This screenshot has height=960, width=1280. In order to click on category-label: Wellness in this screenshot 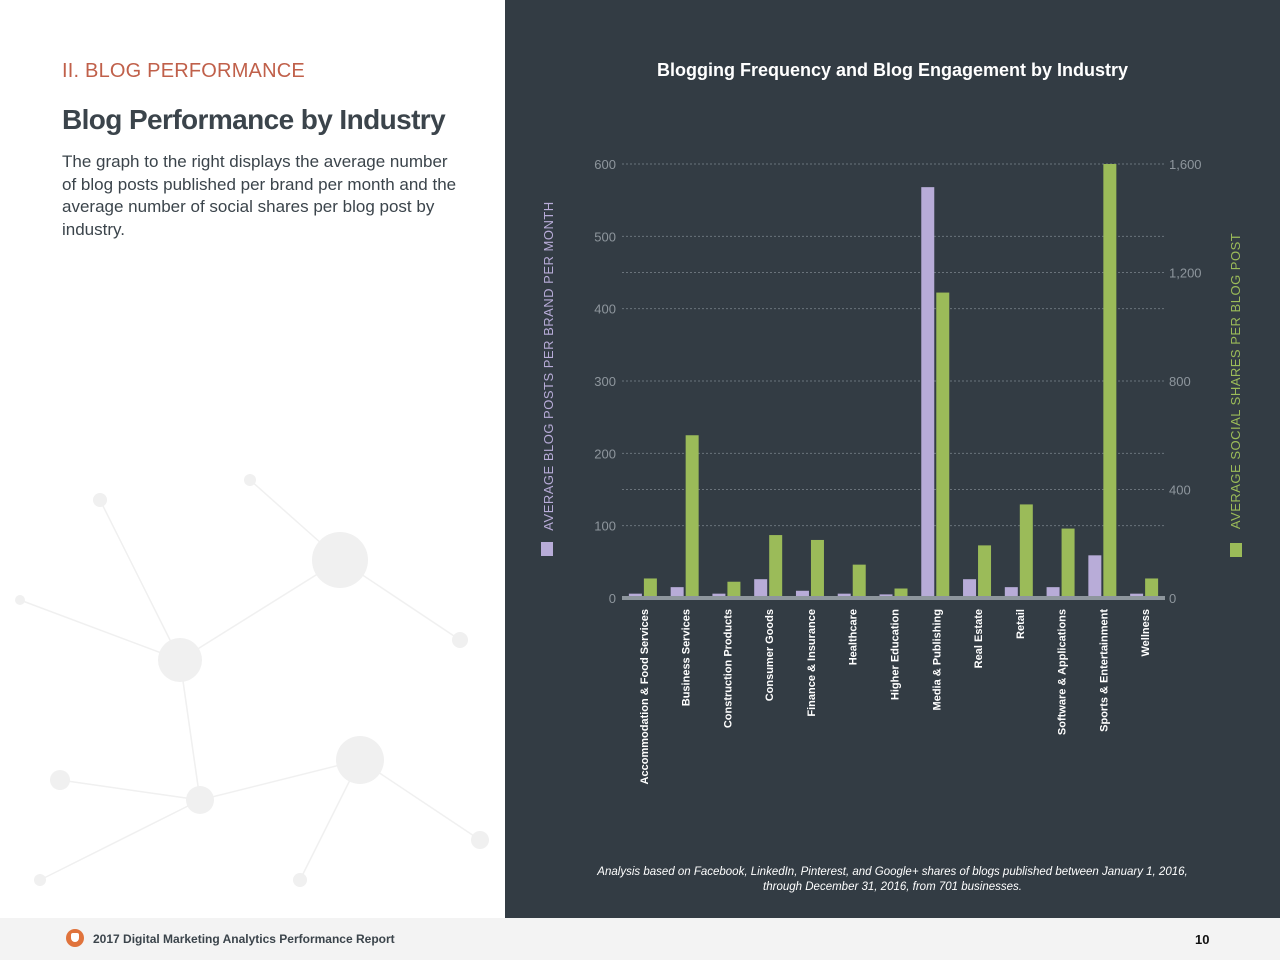, I will do `click(1146, 633)`.